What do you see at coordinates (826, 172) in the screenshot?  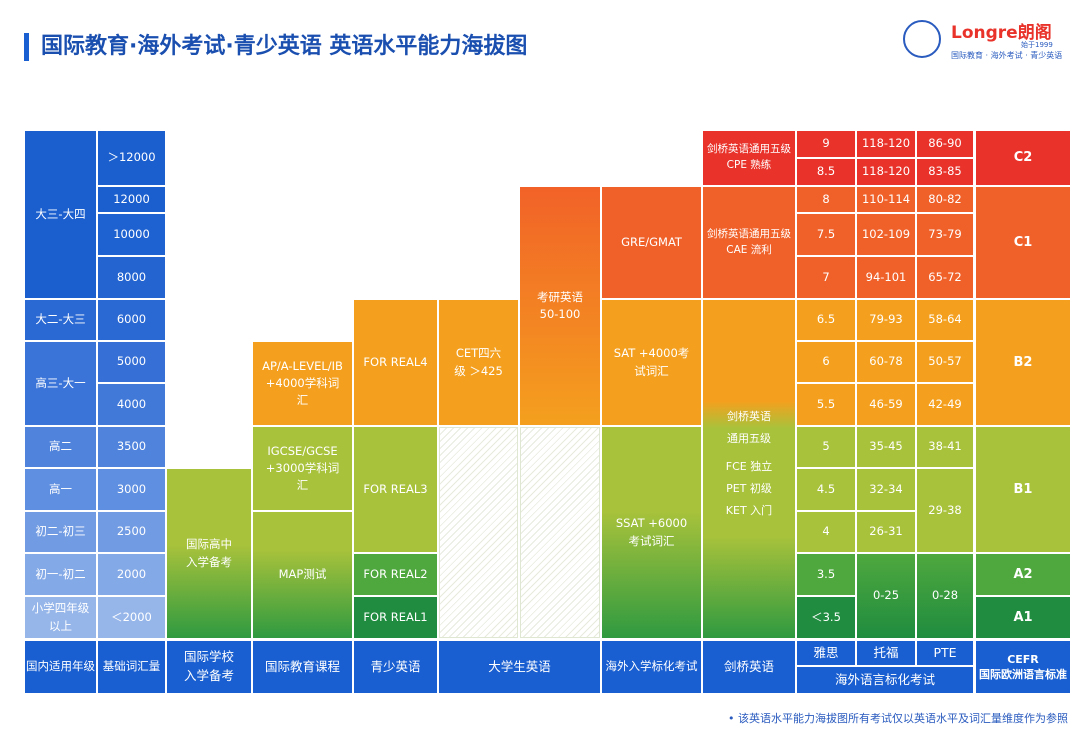 I see `ielts-cell: 8.5` at bounding box center [826, 172].